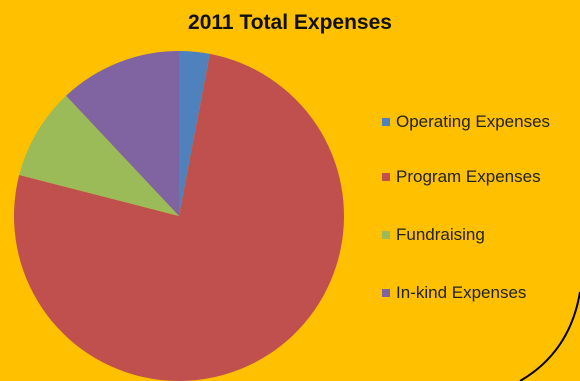 This screenshot has height=381, width=580. What do you see at coordinates (122, 133) in the screenshot?
I see `pie-slice-in-kind-expenses` at bounding box center [122, 133].